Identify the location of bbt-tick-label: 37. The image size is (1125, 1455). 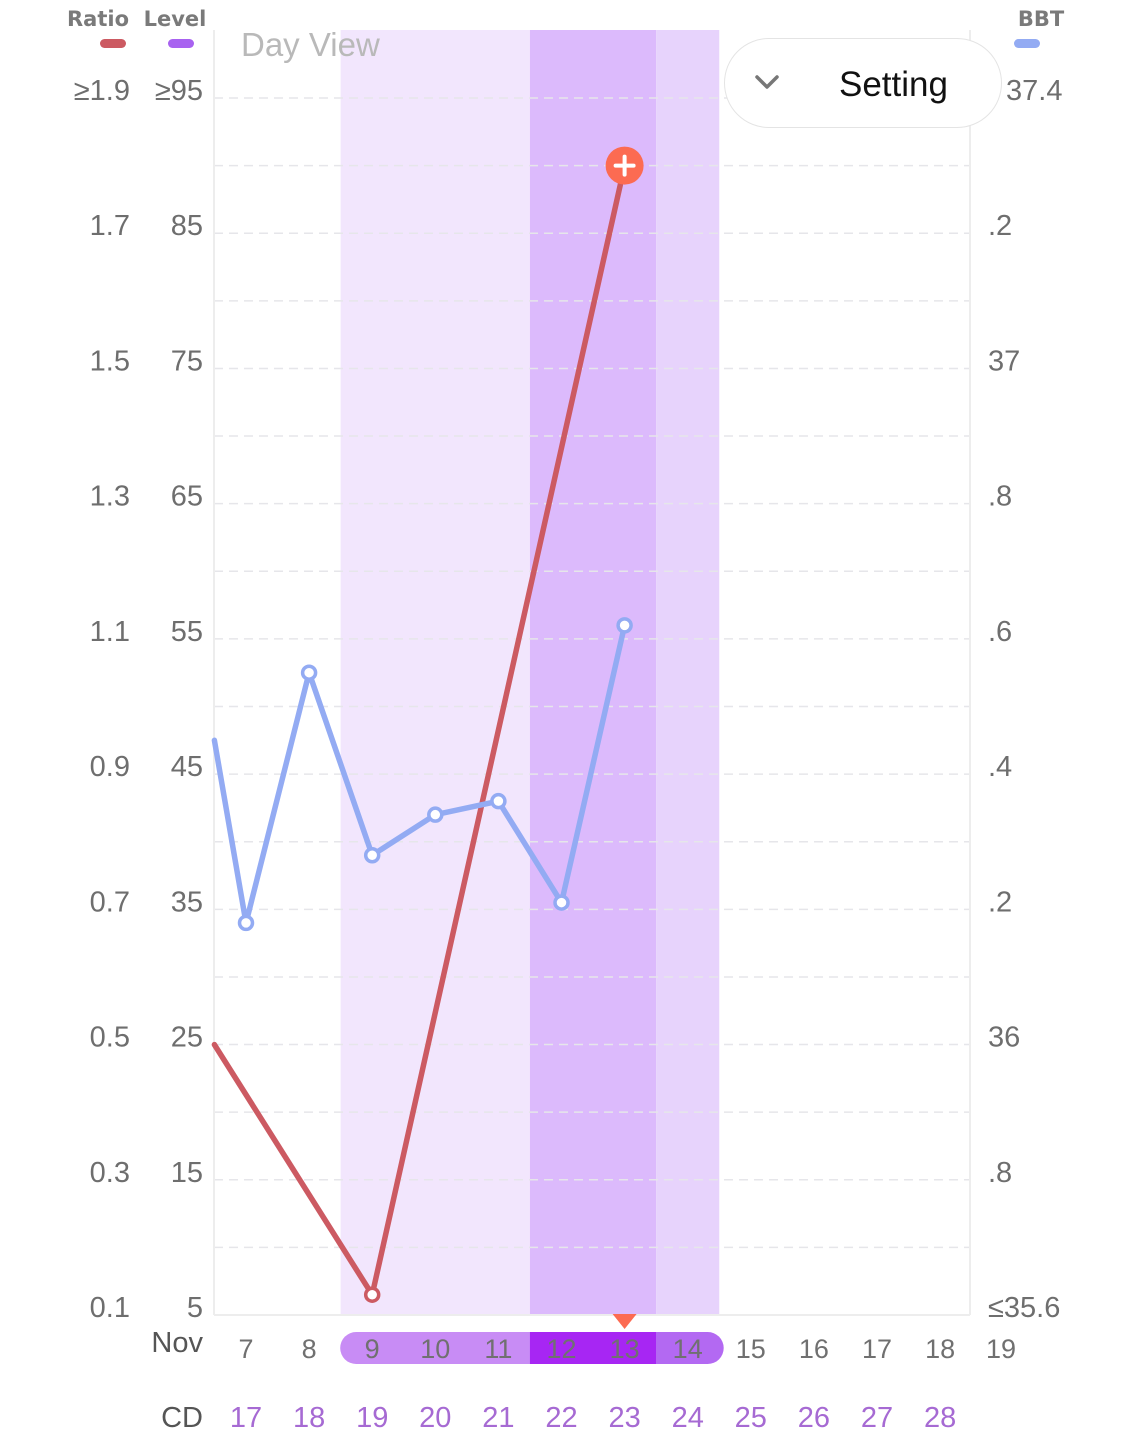
(1004, 361).